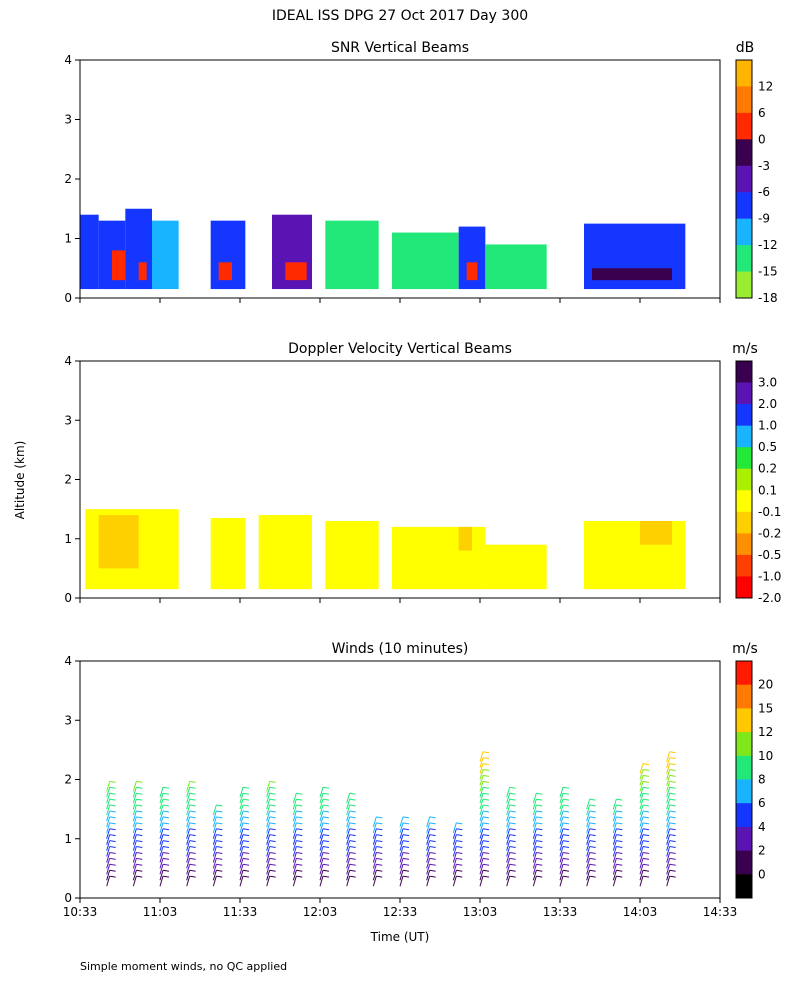 This screenshot has width=800, height=1000. I want to click on colorbar-label: 10, so click(765, 756).